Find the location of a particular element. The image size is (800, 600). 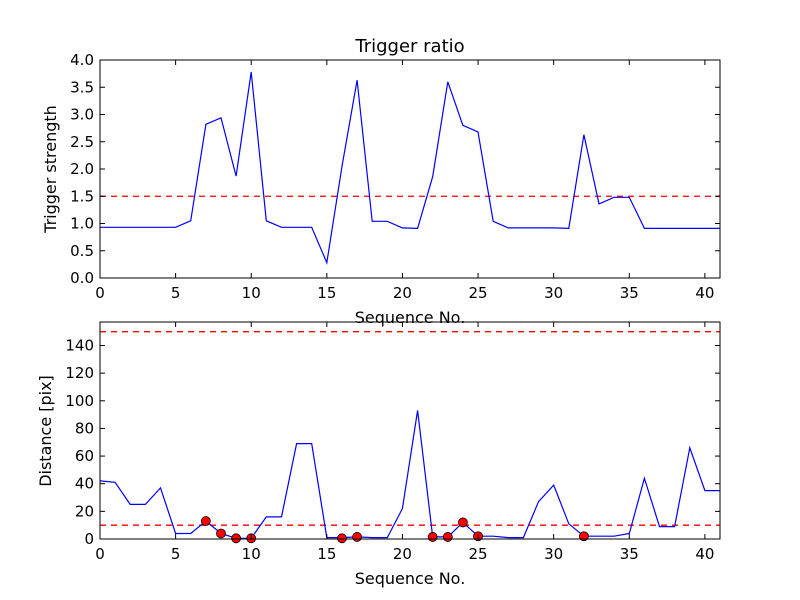

y-tick-label: 0.0 is located at coordinates (82, 278).